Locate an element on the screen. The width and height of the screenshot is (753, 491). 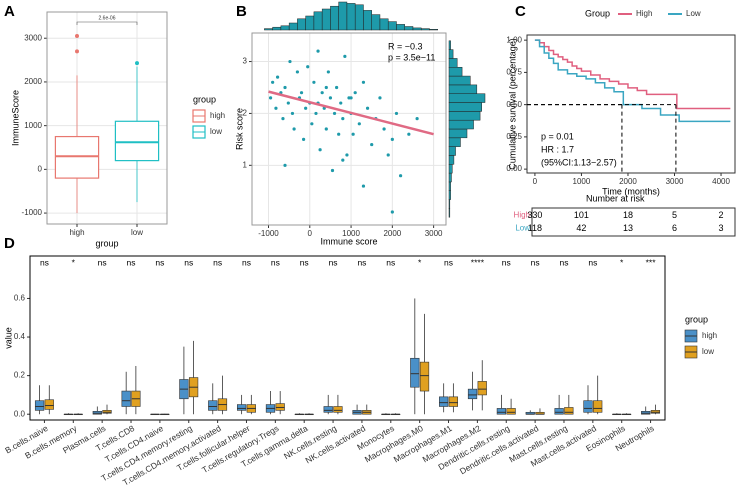
risk-table-value: 5 is located at coordinates (674, 215).